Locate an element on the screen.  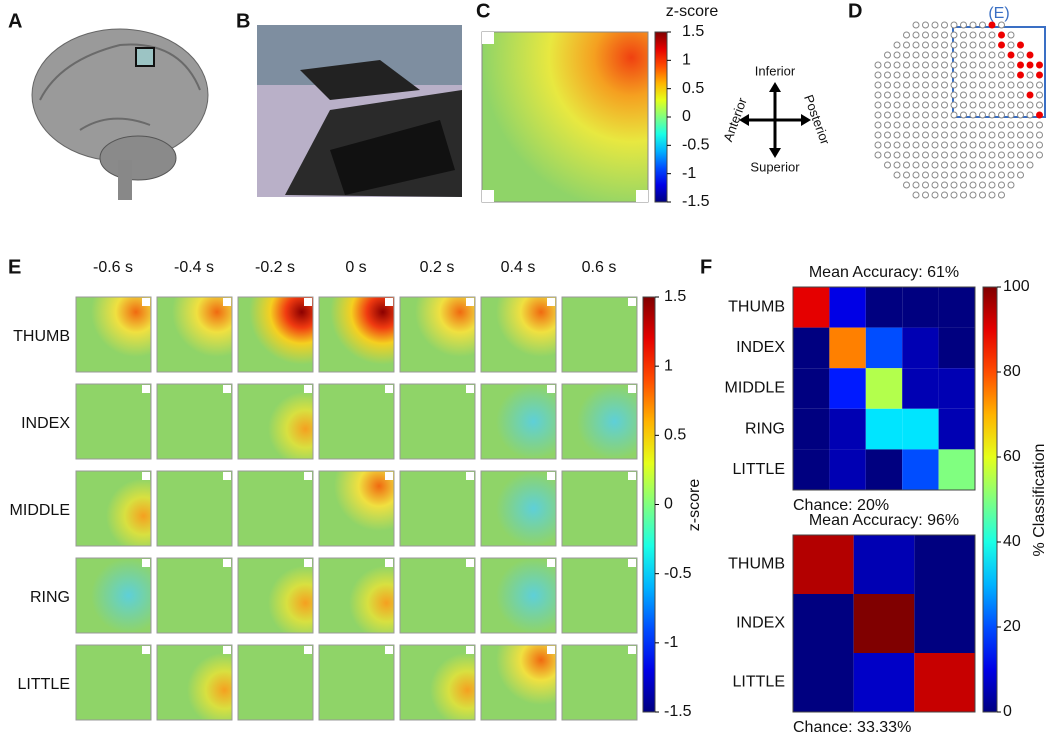
brain-illustration is located at coordinates (120, 114).